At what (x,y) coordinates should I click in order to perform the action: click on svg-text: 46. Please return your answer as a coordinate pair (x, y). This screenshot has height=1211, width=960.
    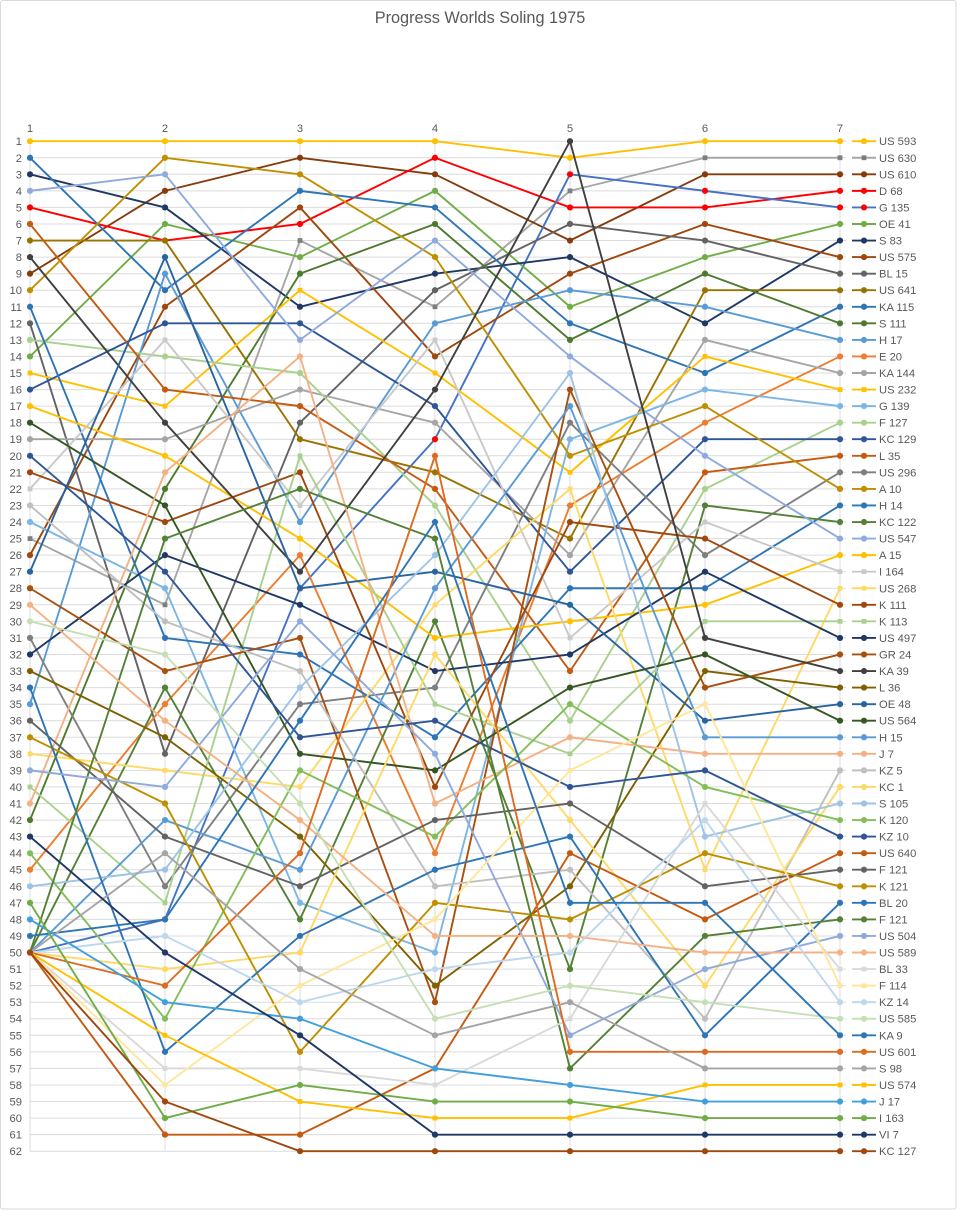
    Looking at the image, I should click on (16, 887).